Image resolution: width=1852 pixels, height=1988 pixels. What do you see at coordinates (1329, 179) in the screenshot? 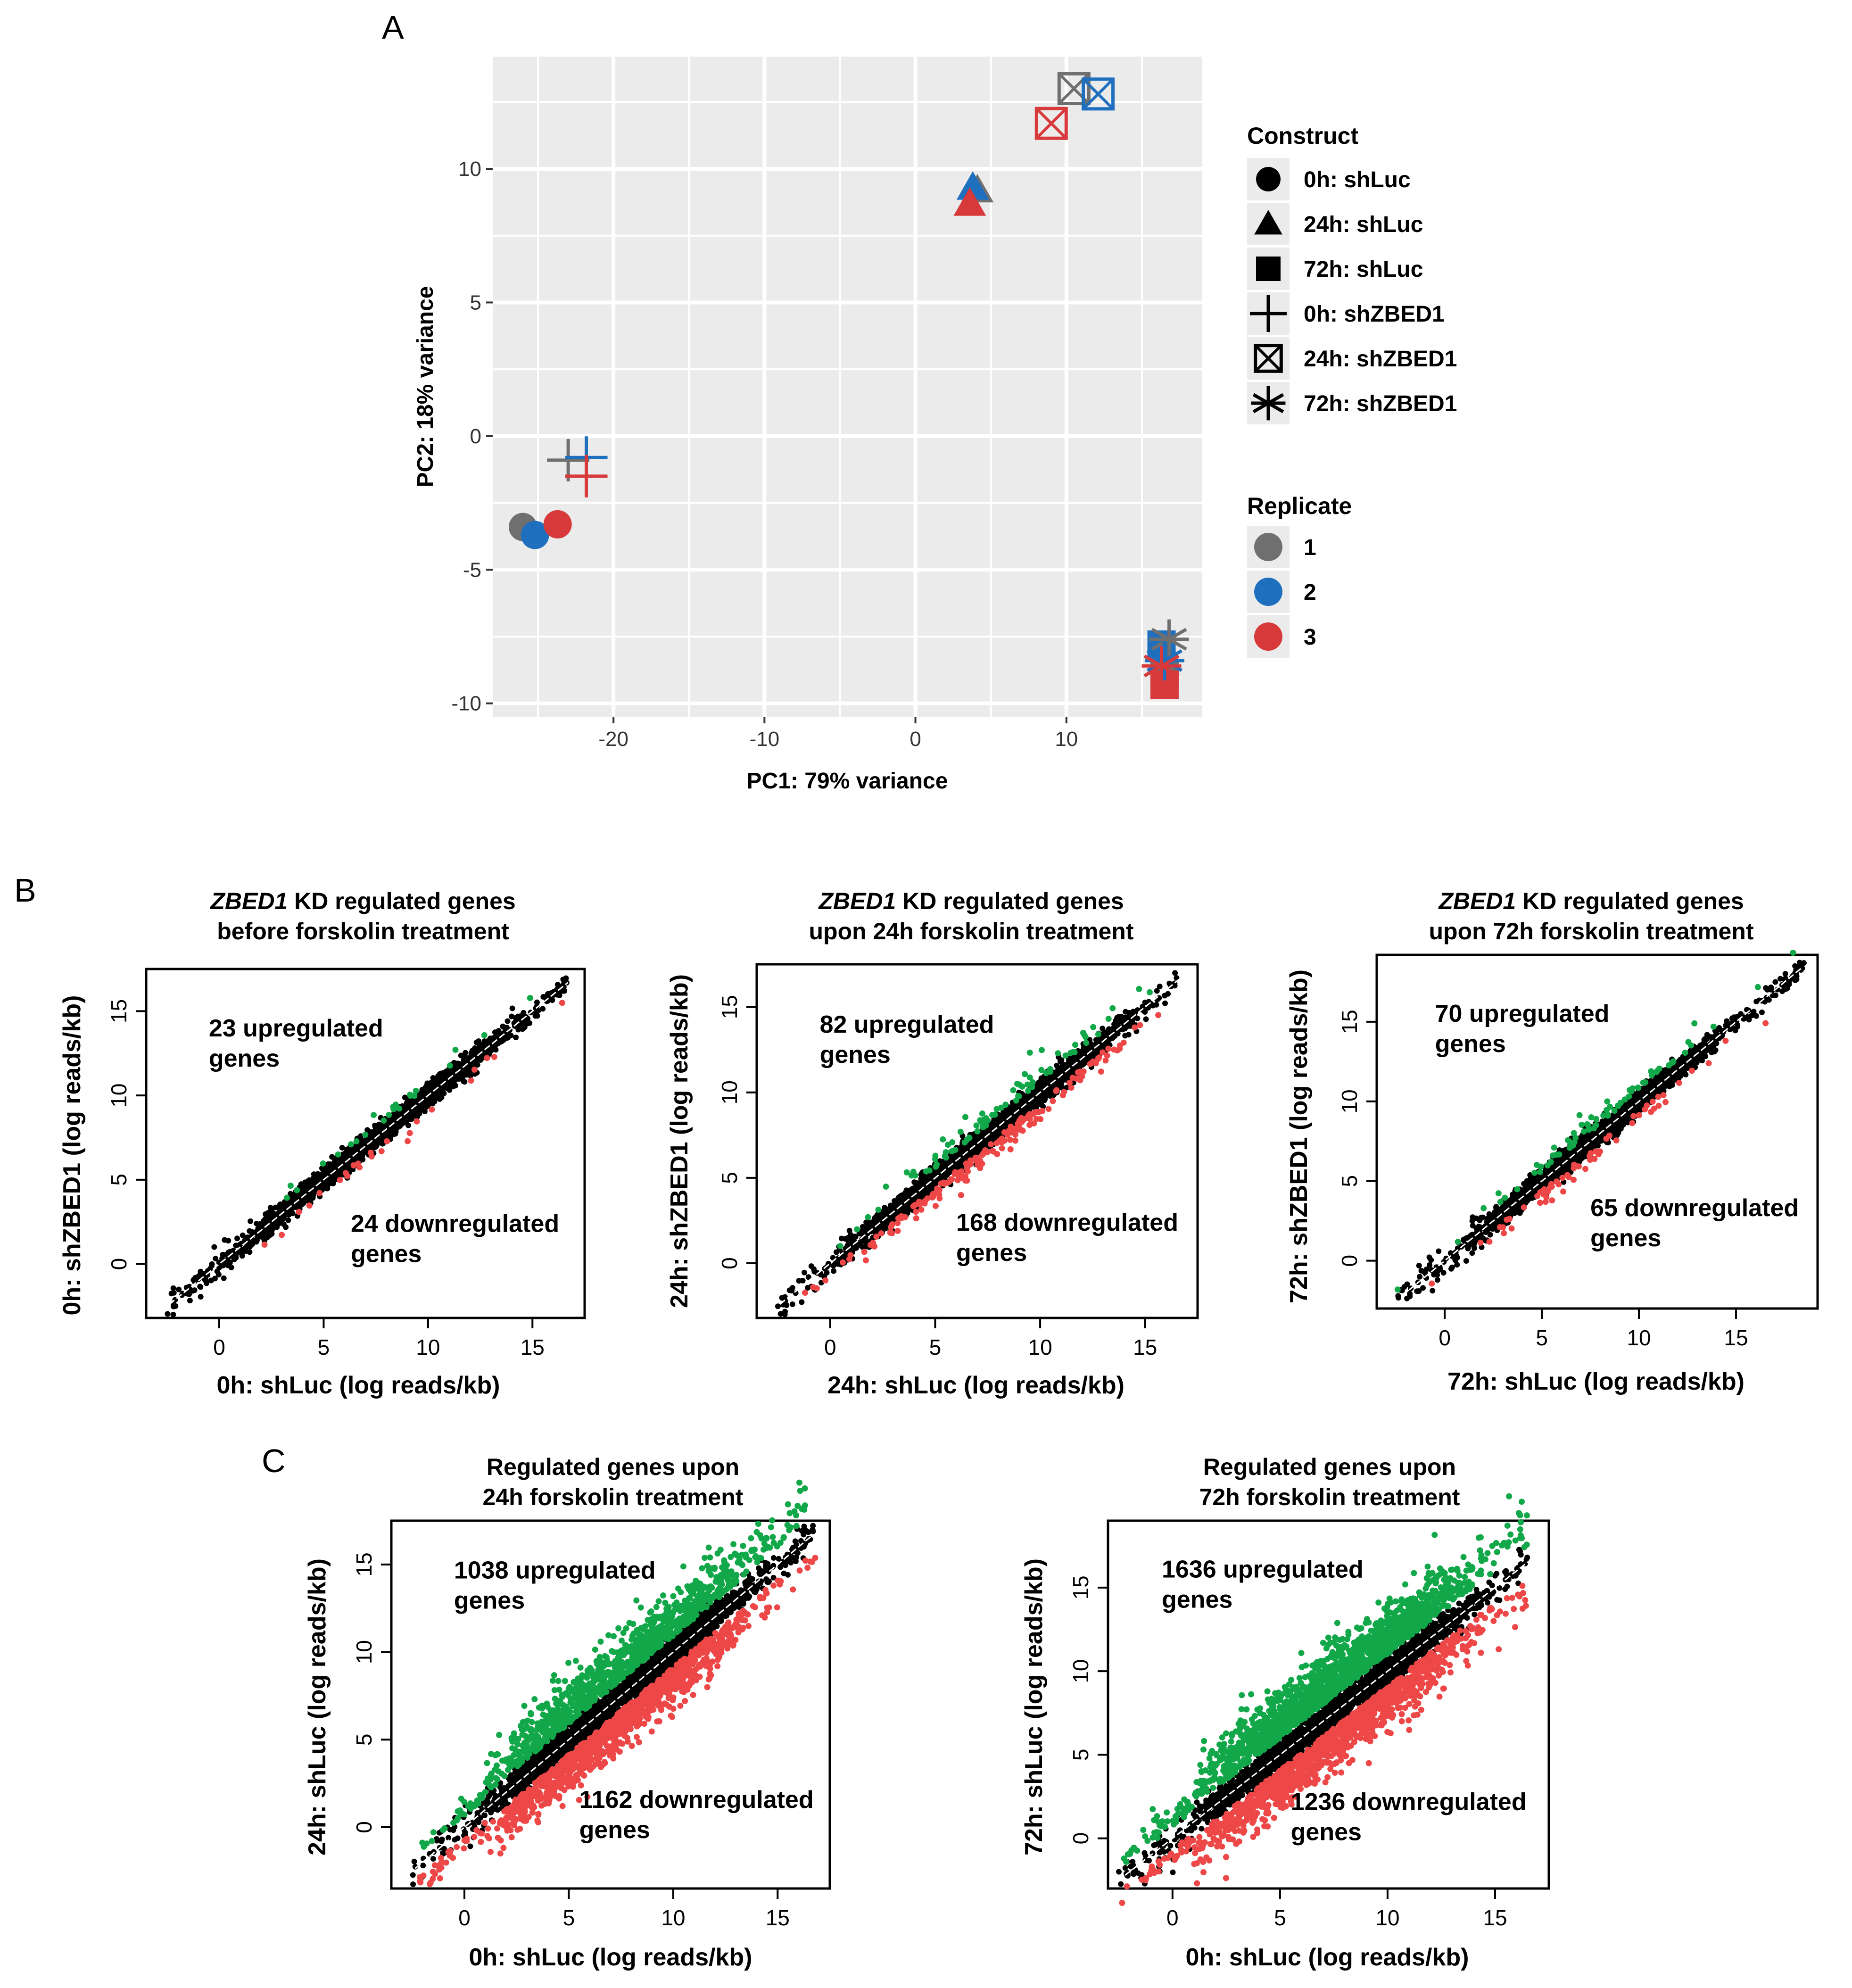
I see `legend-item-0h-shluc: 0h: shLuc` at bounding box center [1329, 179].